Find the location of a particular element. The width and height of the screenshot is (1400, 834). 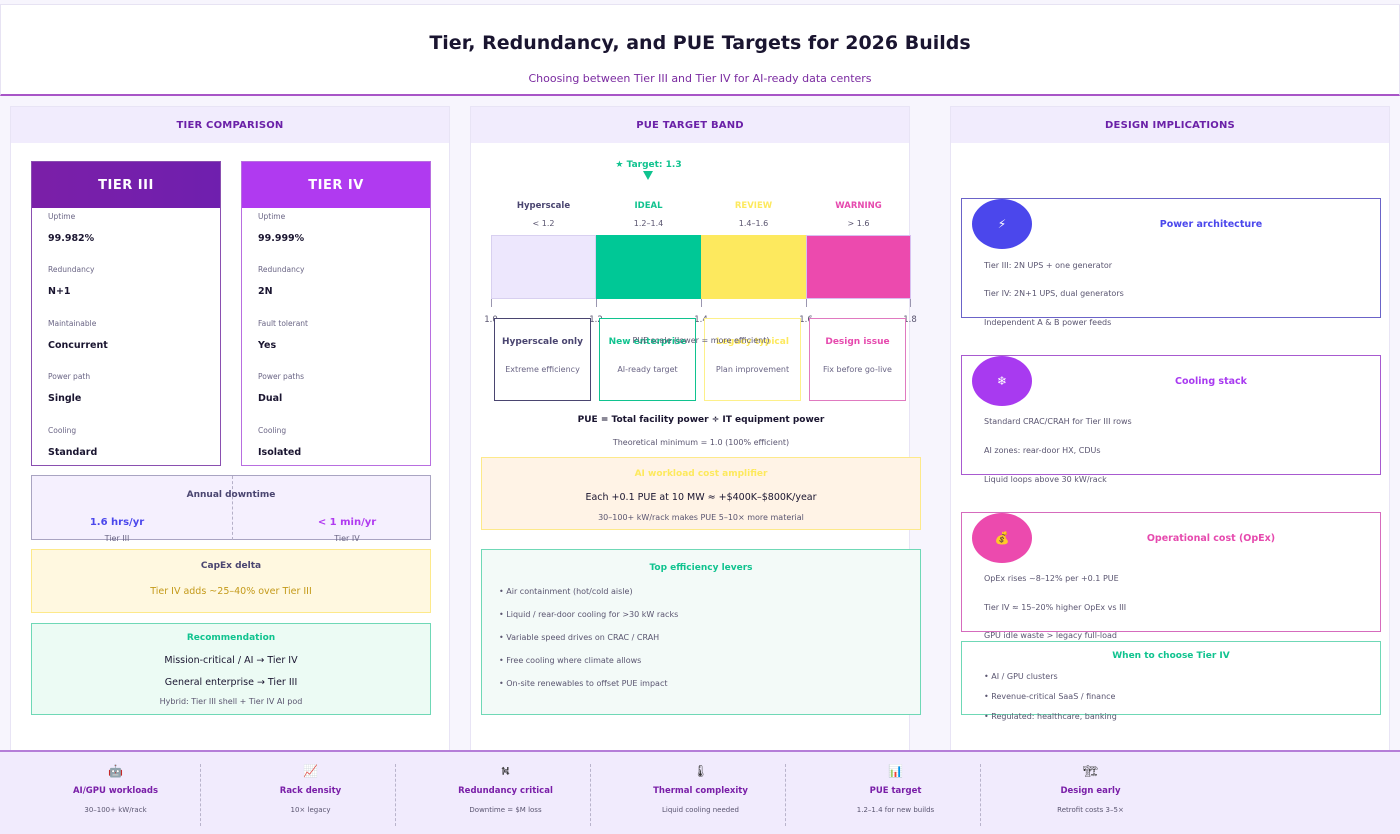

footer-item-design-early: 🏗 Design early Retrofit costs 3–5× is located at coordinates (1090, 793).